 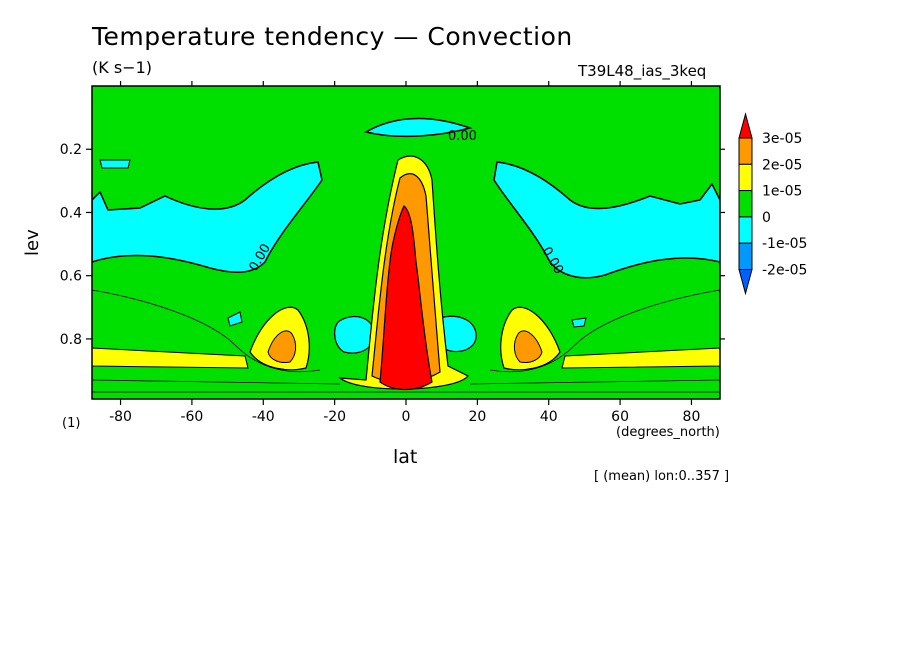 What do you see at coordinates (528, 346) in the screenshot?
I see `fill-right-subtropical-core` at bounding box center [528, 346].